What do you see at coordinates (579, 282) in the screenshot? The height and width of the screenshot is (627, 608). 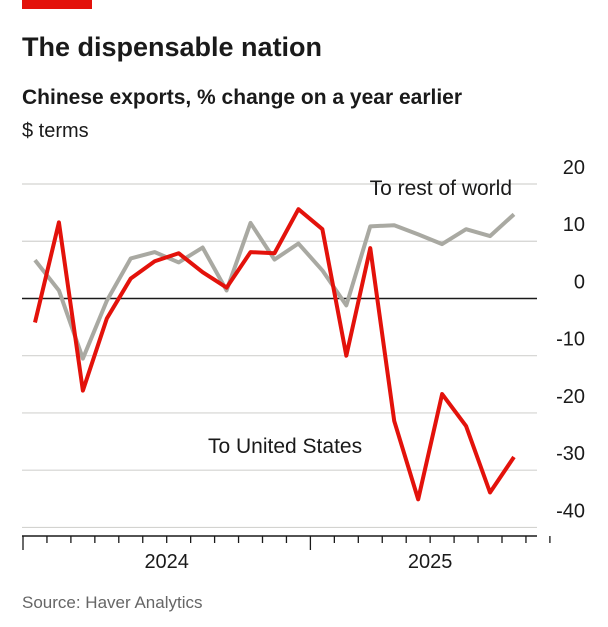 I see `y-tick-label: 0` at bounding box center [579, 282].